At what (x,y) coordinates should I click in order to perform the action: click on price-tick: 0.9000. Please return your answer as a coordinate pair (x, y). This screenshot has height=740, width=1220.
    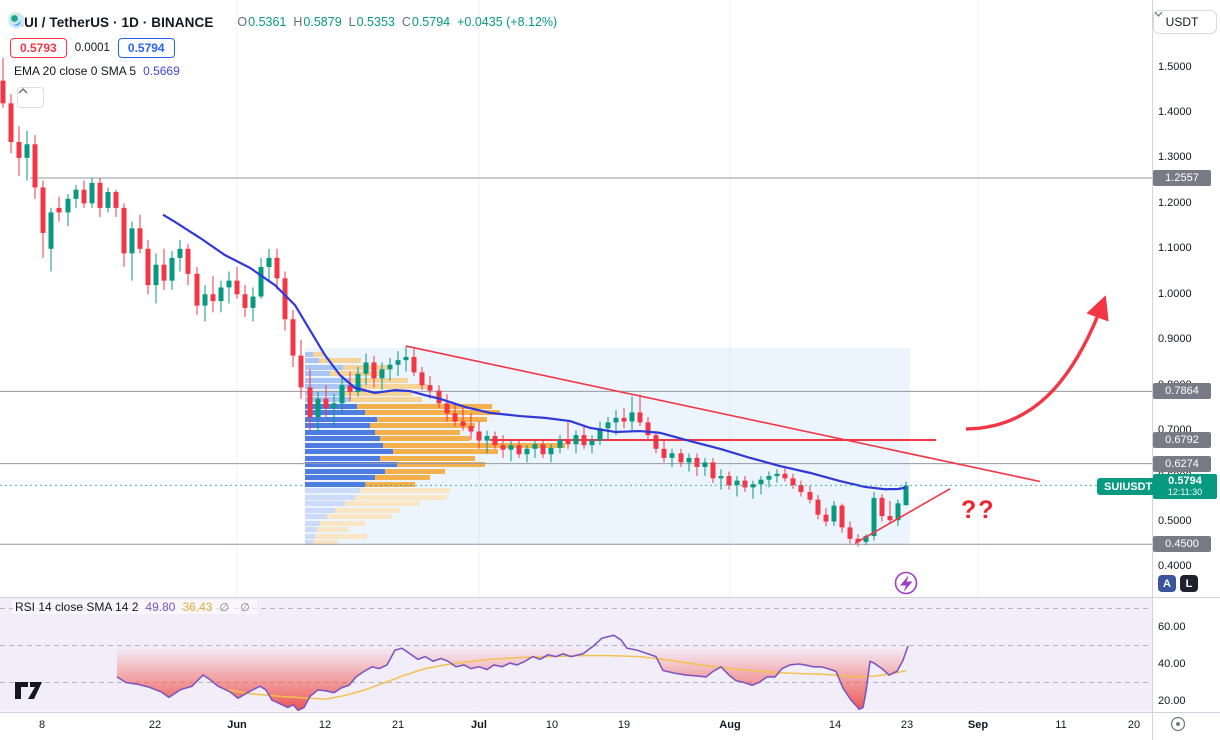
    Looking at the image, I should click on (1175, 339).